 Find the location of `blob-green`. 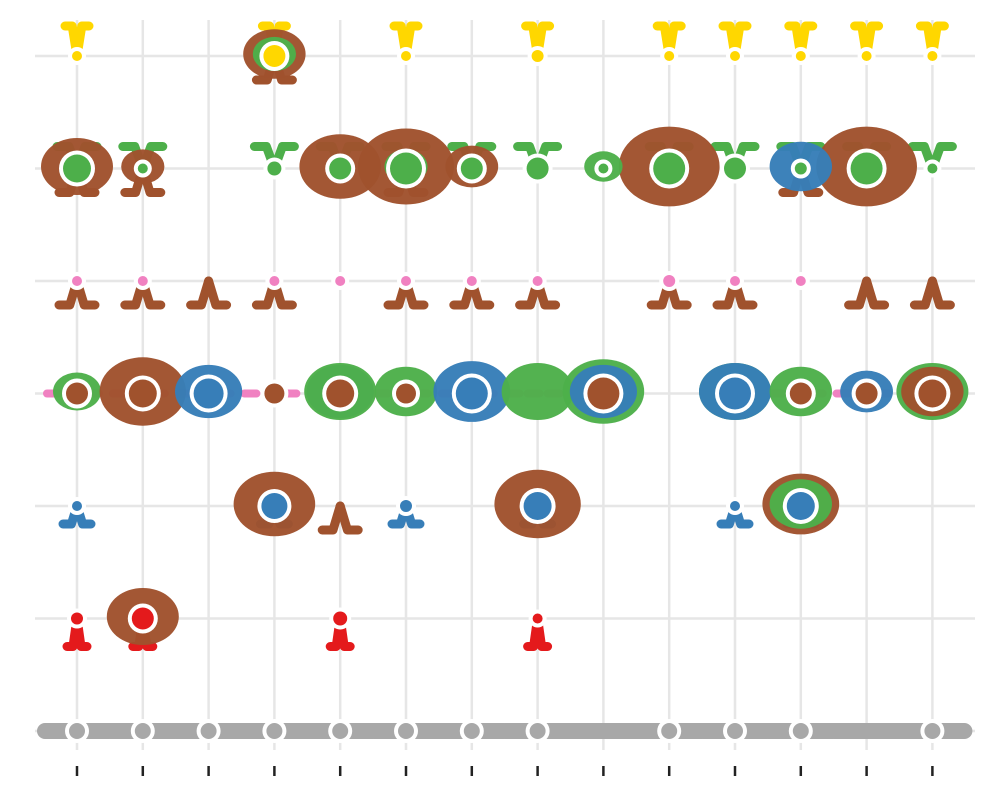

blob-green is located at coordinates (537, 391).